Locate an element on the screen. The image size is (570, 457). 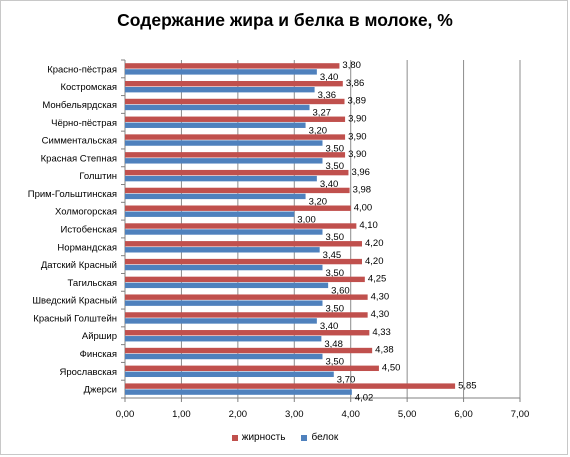
data-label-fat: 3,98 is located at coordinates (362, 190).